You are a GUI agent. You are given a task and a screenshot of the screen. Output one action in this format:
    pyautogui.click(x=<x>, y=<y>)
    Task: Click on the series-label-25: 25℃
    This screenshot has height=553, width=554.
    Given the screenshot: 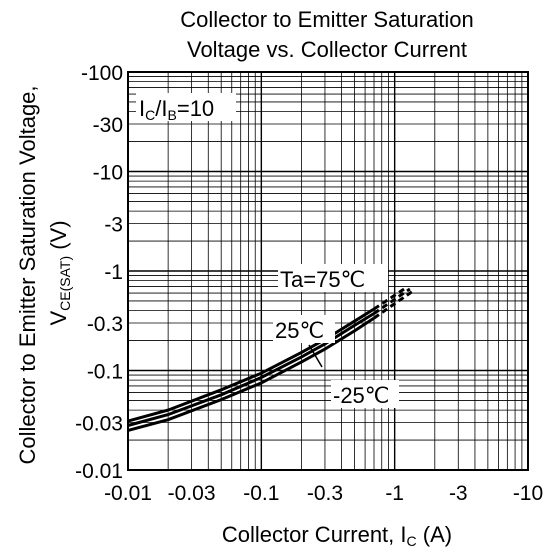 What is the action you would take?
    pyautogui.click(x=304, y=329)
    